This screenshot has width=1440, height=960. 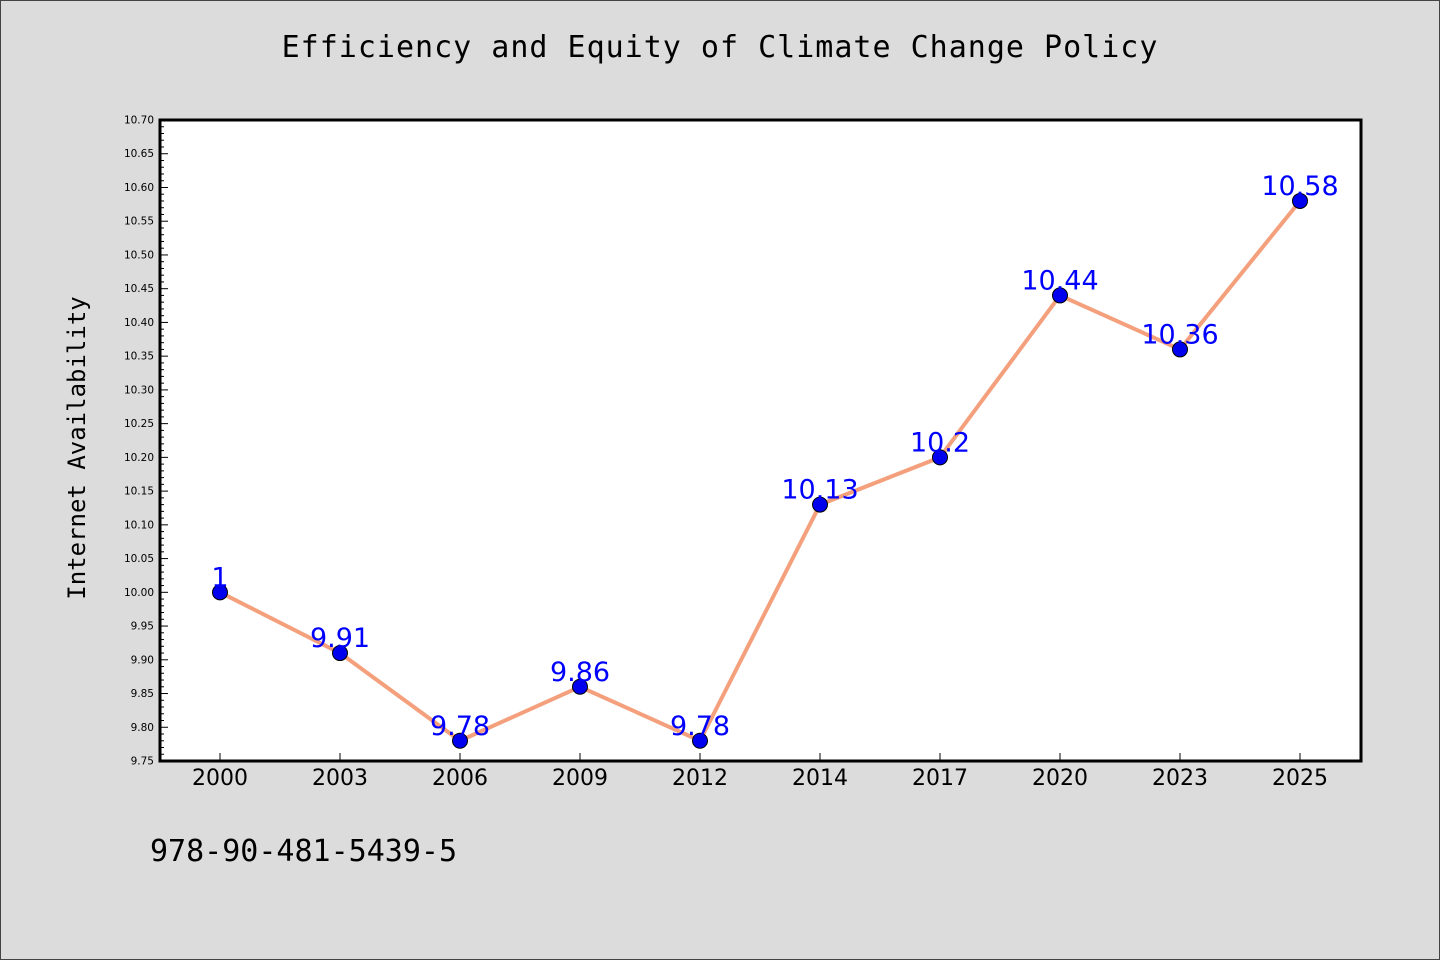 What do you see at coordinates (1299, 186) in the screenshot?
I see `data-label: 10.58` at bounding box center [1299, 186].